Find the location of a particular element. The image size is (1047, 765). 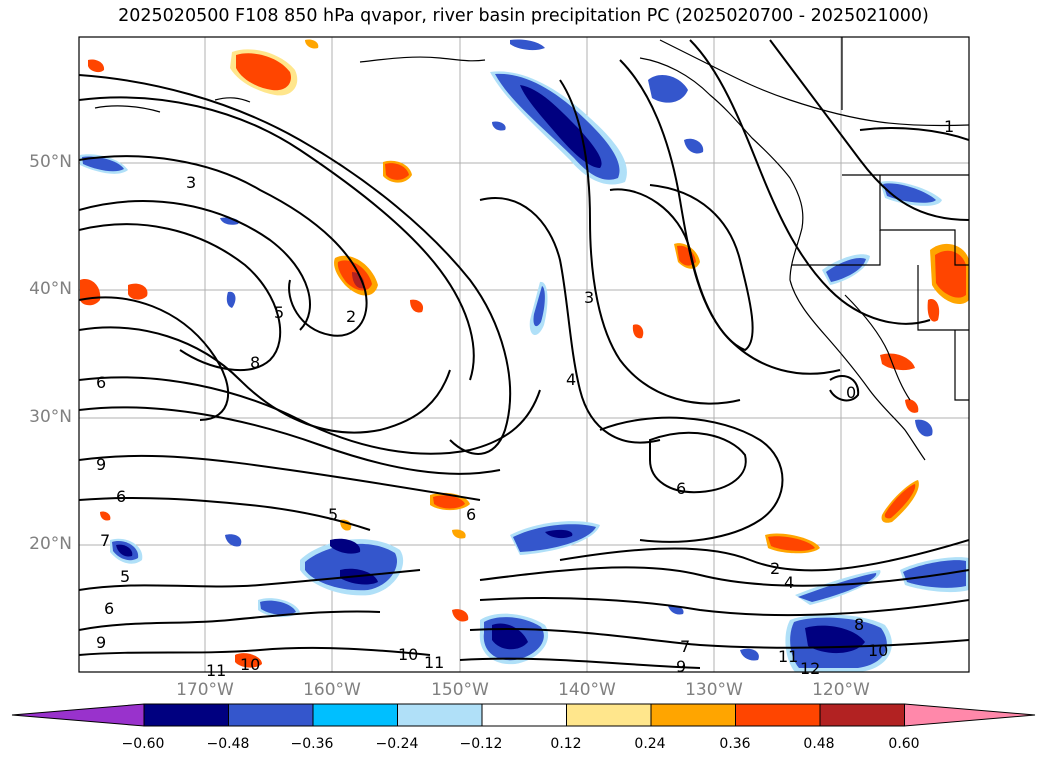

lat-label: 50°N is located at coordinates (50, 162).